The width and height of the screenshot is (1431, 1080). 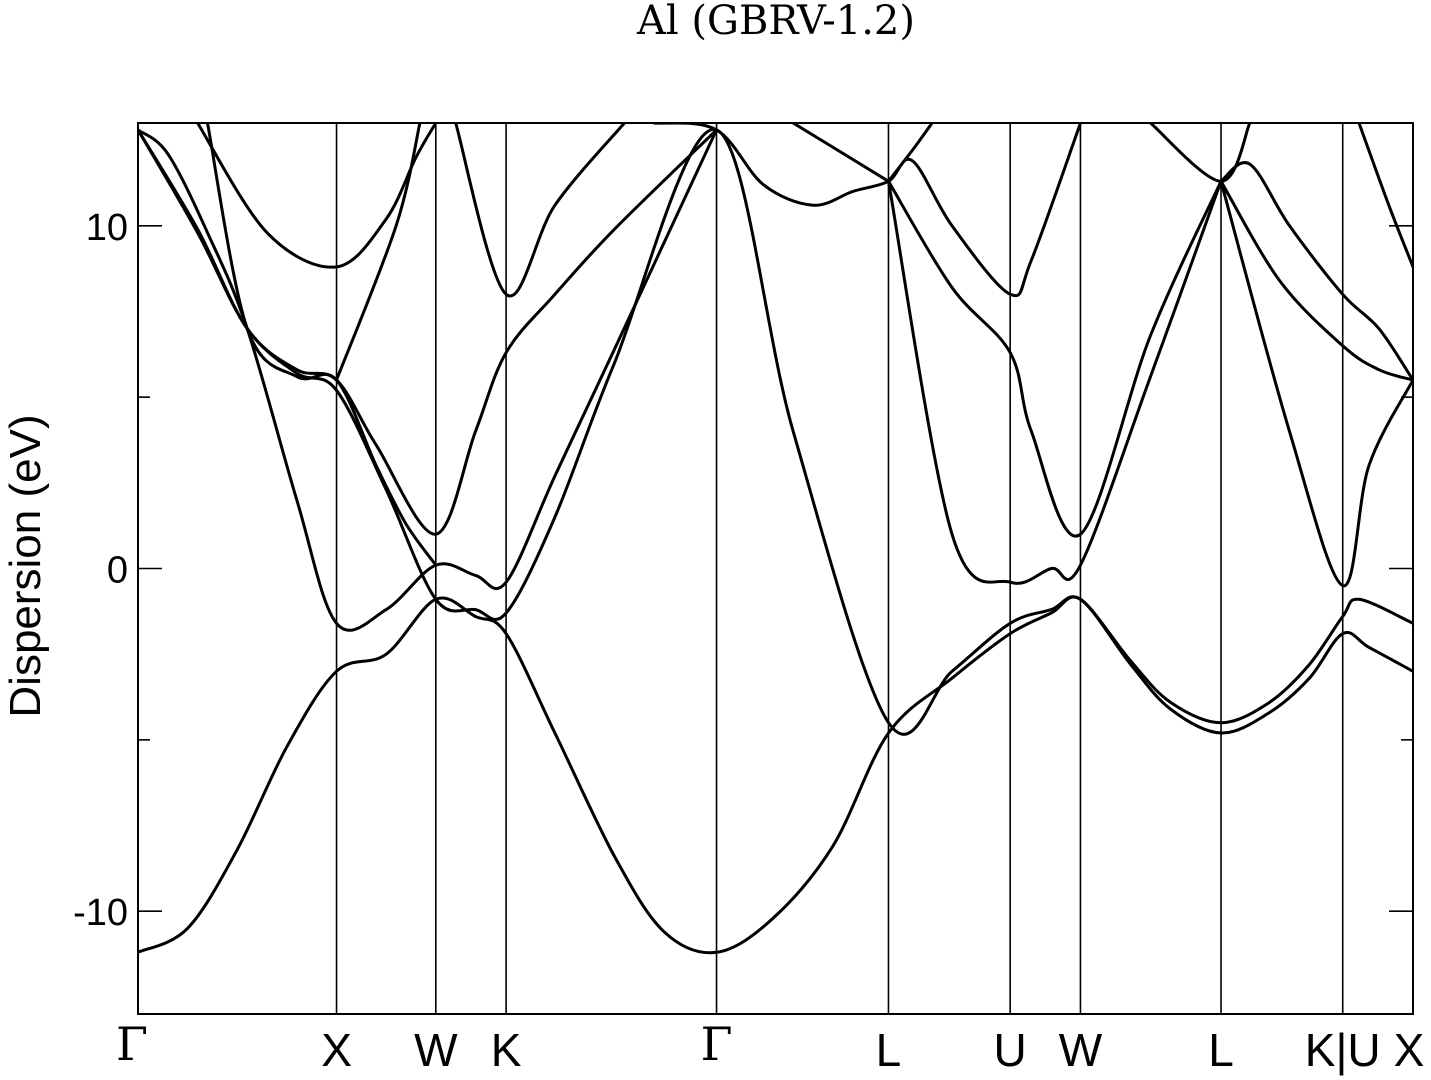 I want to click on y-axis-label: Dispersion (eV), so click(x=25, y=565).